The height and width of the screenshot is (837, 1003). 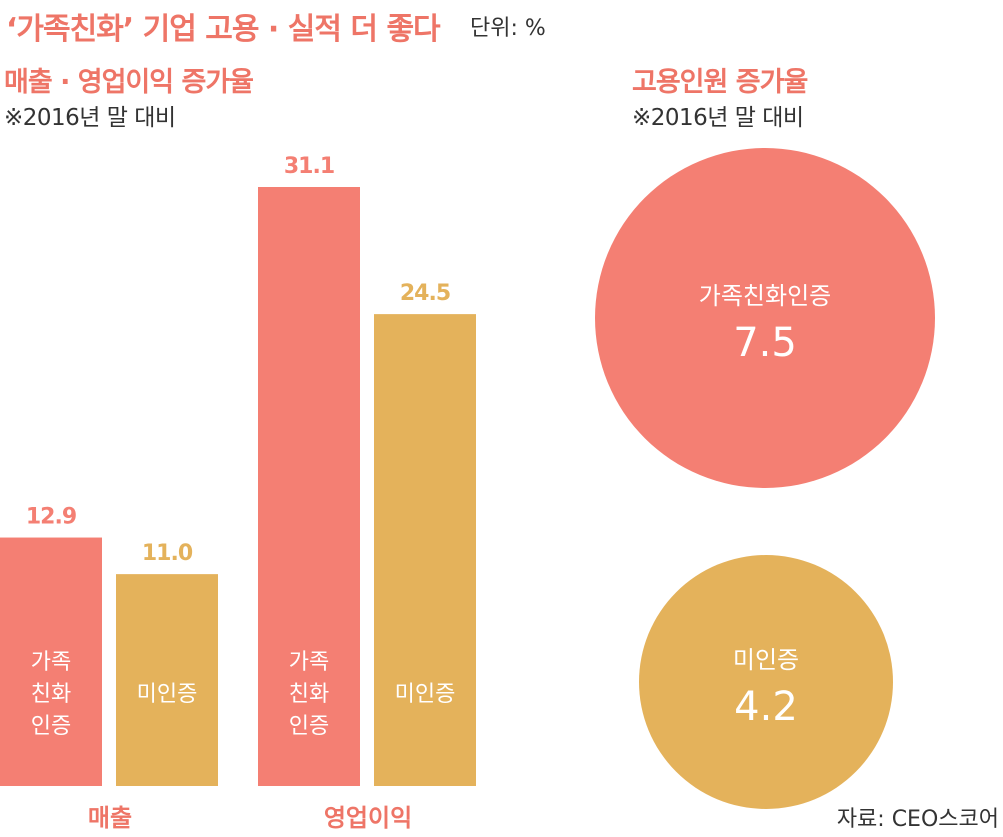 I want to click on bar-chart-title: 매출 · 영업이익 증가율, so click(x=129, y=82).